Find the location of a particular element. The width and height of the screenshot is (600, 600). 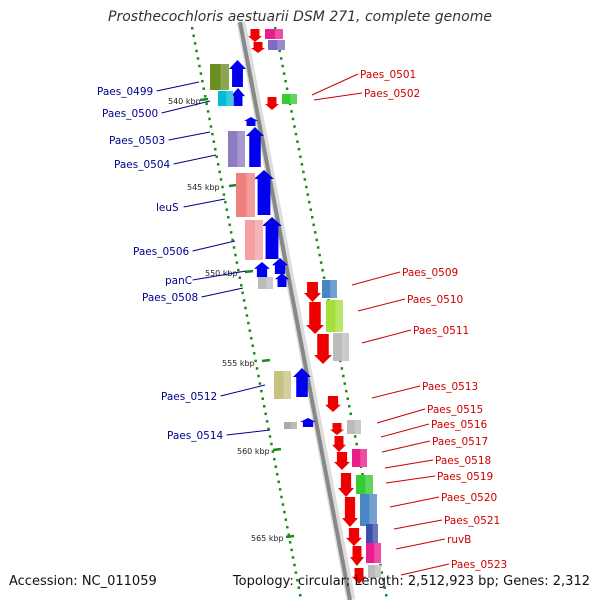

gene-label: Paes_0504 is located at coordinates (142, 165).